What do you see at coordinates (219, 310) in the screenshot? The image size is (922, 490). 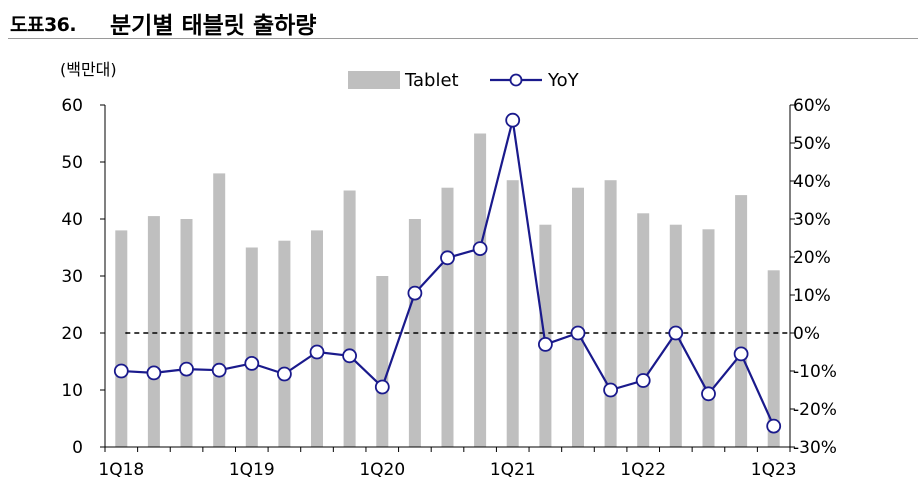 I see `bar-4Q18` at bounding box center [219, 310].